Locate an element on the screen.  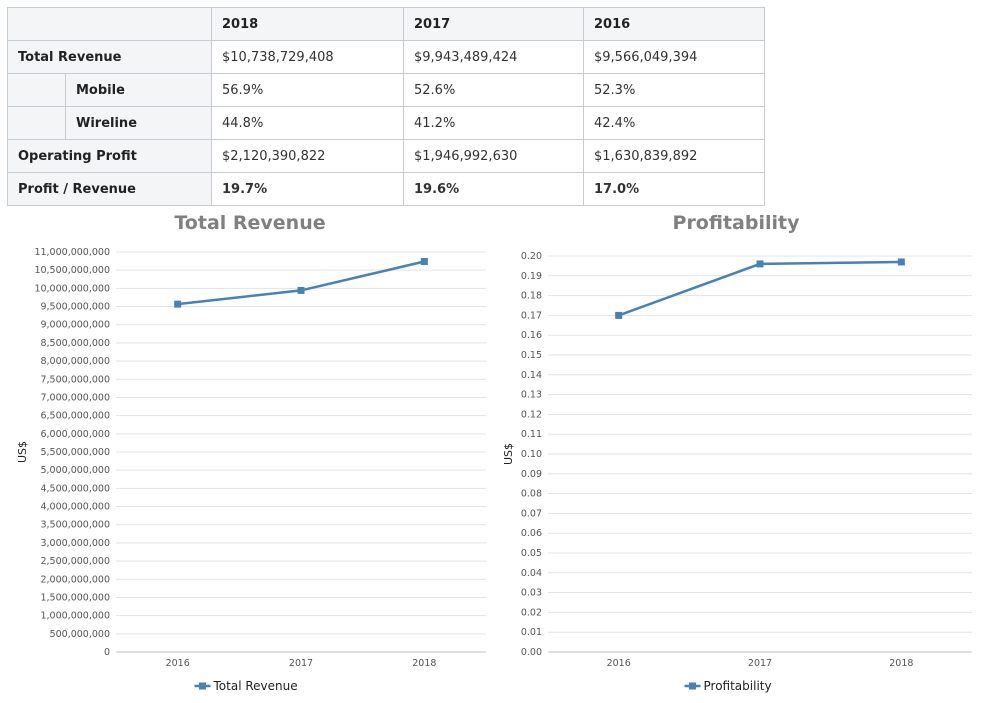
legend-label: Total Revenue is located at coordinates (255, 686).